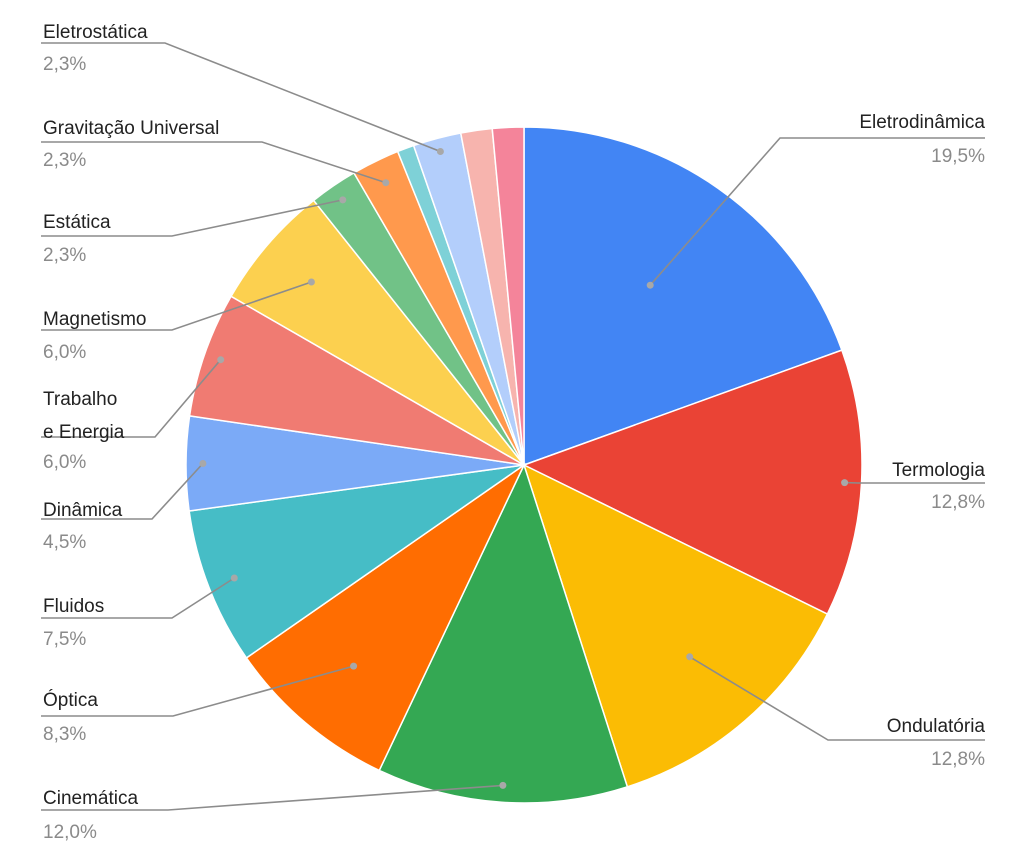 This screenshot has width=1024, height=865. Describe the element at coordinates (650, 285) in the screenshot. I see `leader-dot-eletrodinamica` at that location.